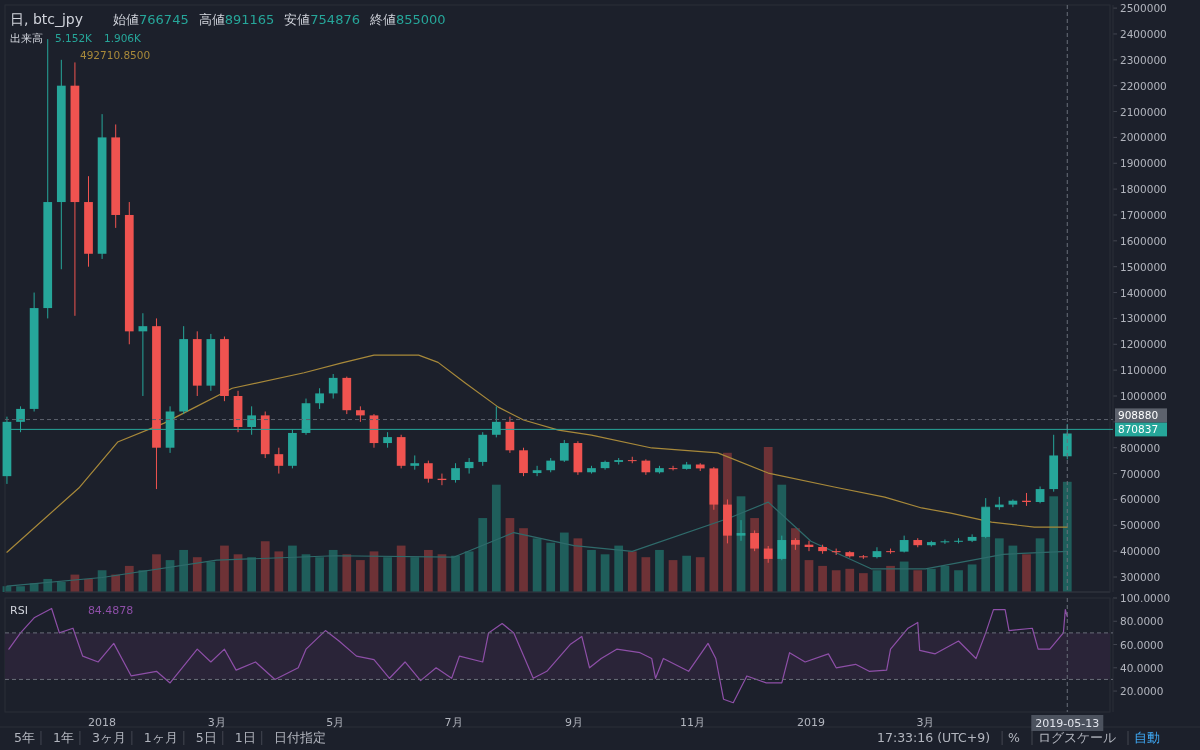 The height and width of the screenshot is (750, 1200). Describe the element at coordinates (1138, 429) in the screenshot. I see `ref-line-label: 870837` at that location.